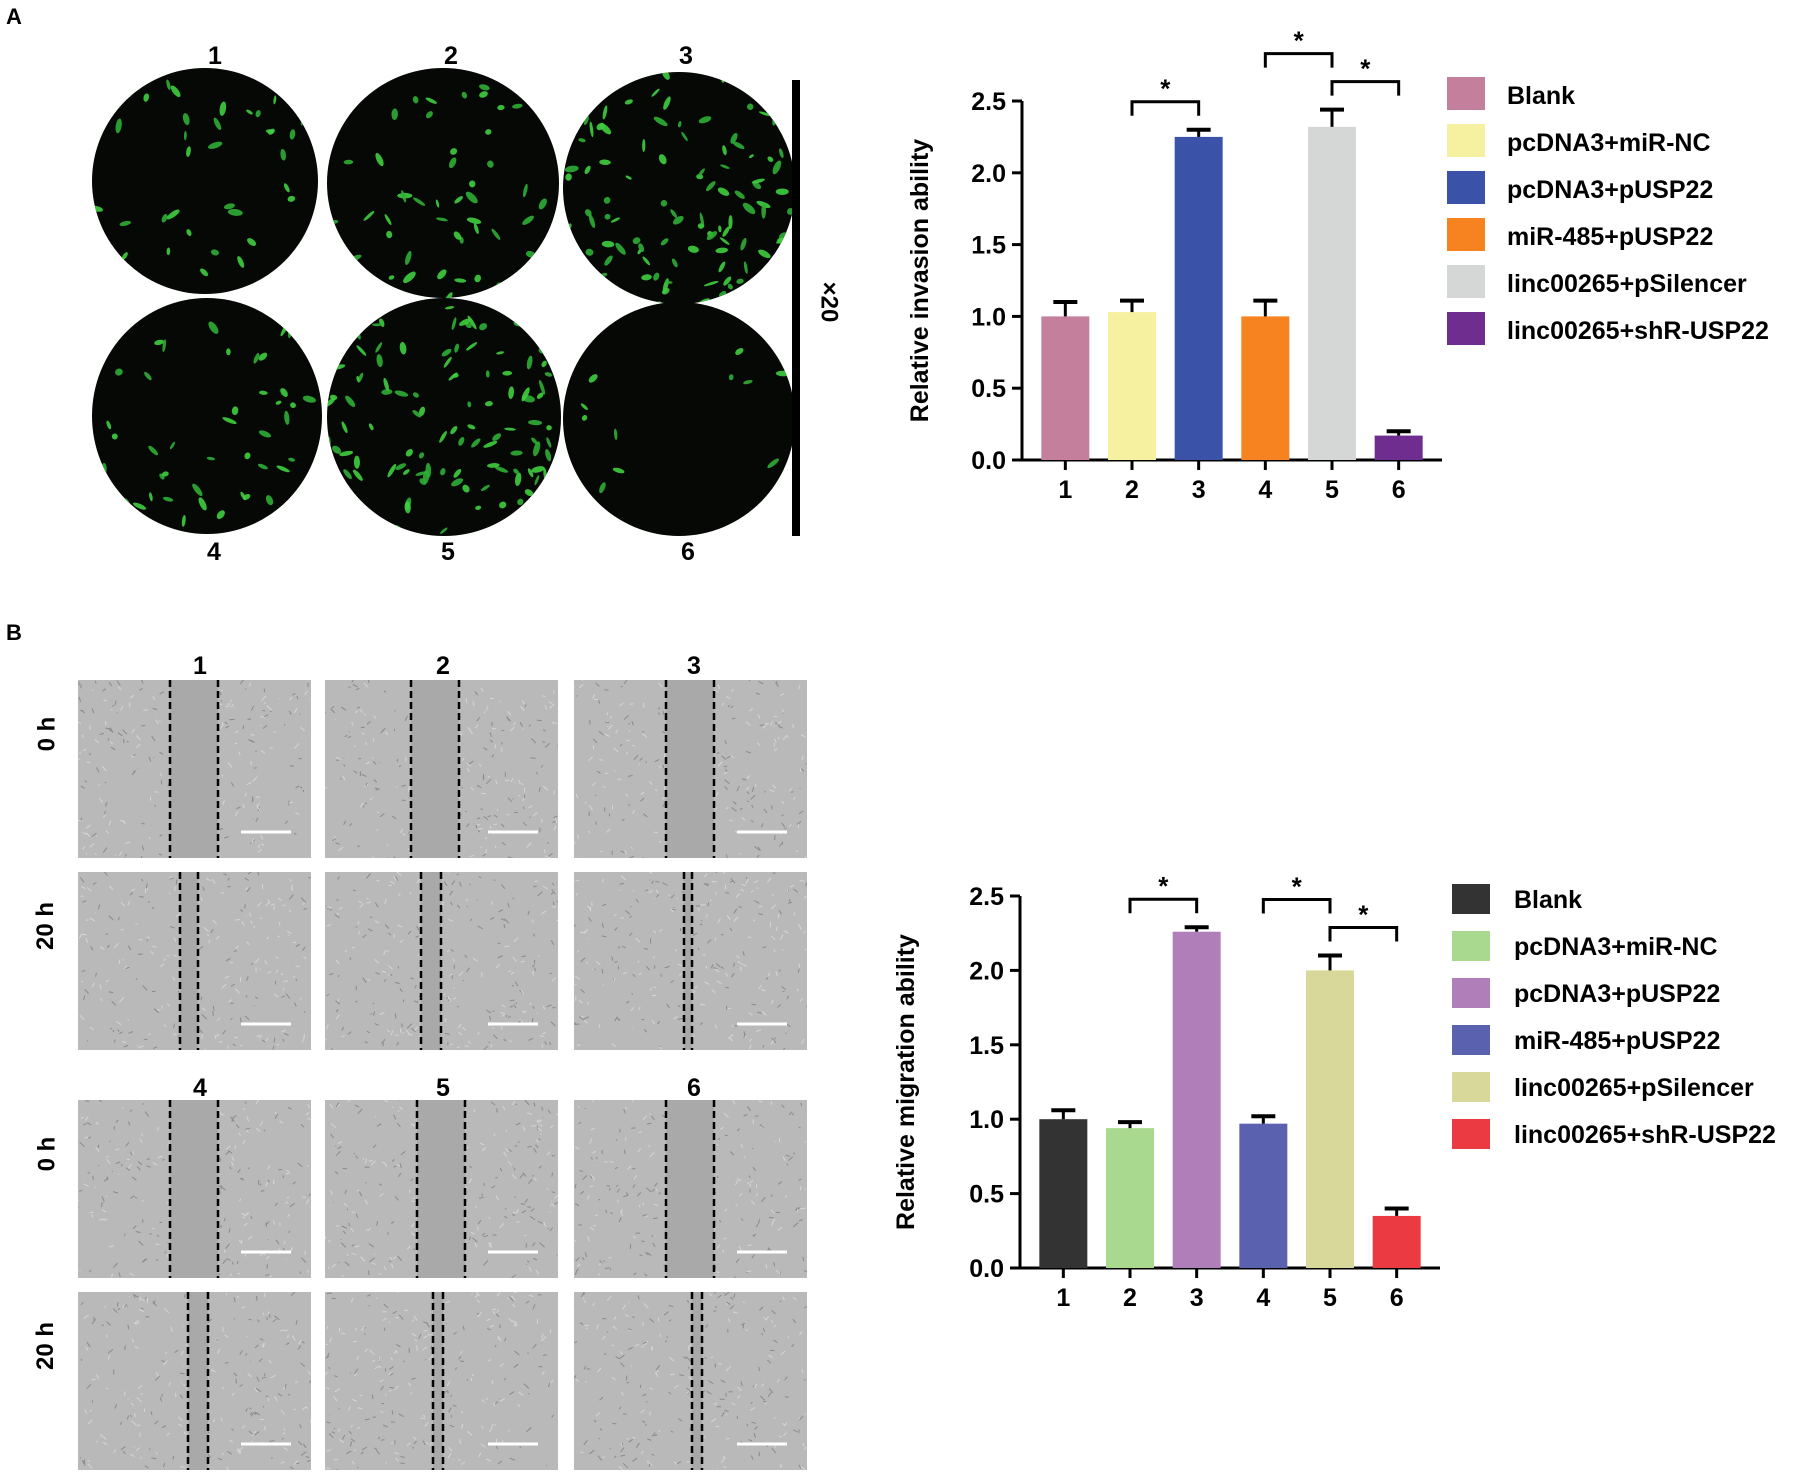 This screenshot has width=1813, height=1473. I want to click on scratch-number-6: 6, so click(694, 1088).